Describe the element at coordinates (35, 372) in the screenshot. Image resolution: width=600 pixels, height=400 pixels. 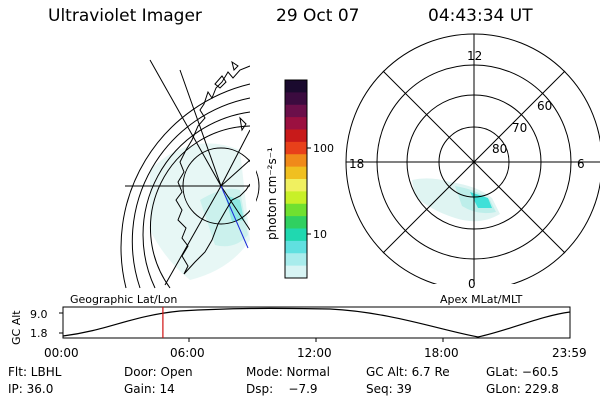
I see `status-filter: Flt: LBHL` at that location.